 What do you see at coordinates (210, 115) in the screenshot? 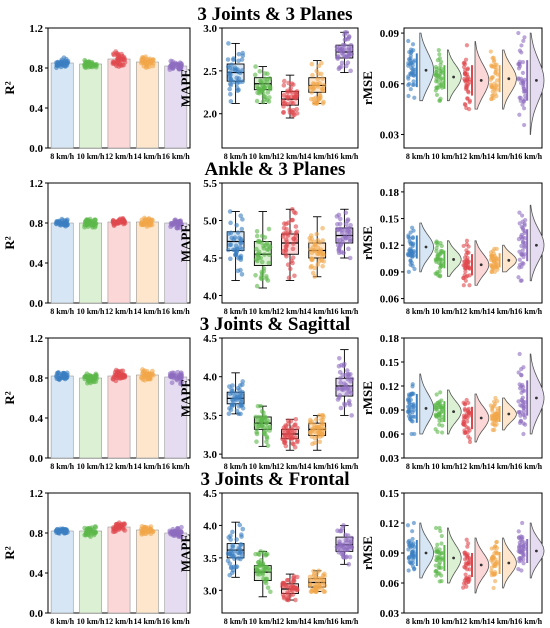
I see `y-tick-label: 2.0` at bounding box center [210, 115].